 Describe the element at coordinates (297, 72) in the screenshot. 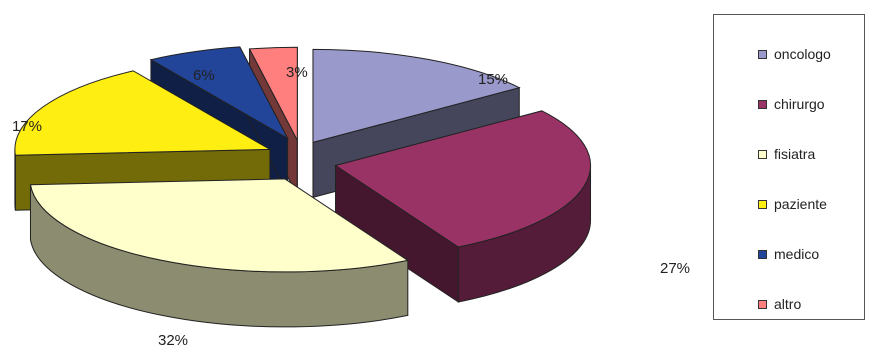

I see `data-label-altro: 3%` at that location.